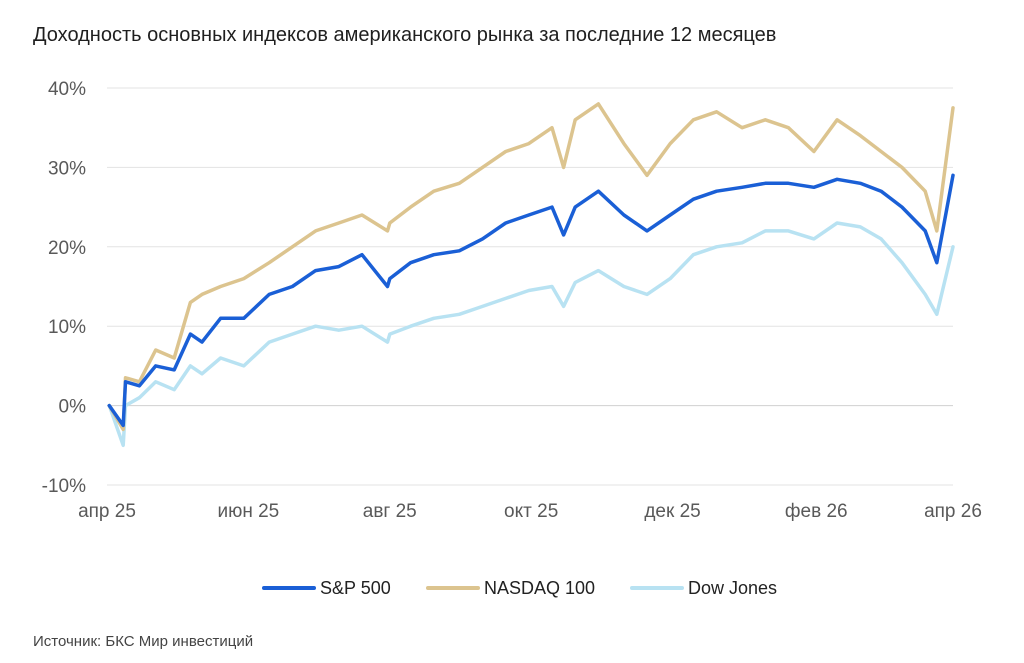  Describe the element at coordinates (67, 248) in the screenshot. I see `y-tick-label: 20%` at that location.